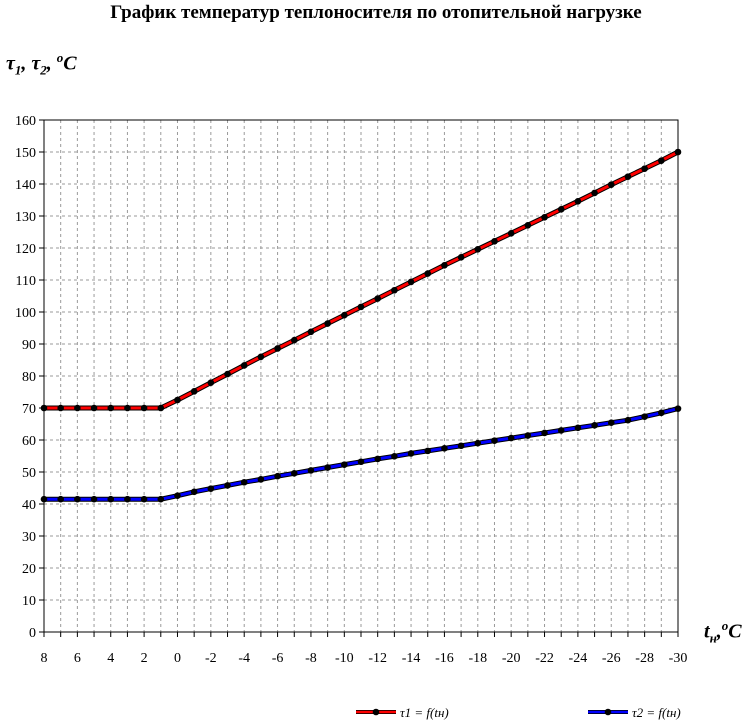 Image resolution: width=752 pixels, height=723 pixels. I want to click on x-tick-label: 6, so click(77, 658).